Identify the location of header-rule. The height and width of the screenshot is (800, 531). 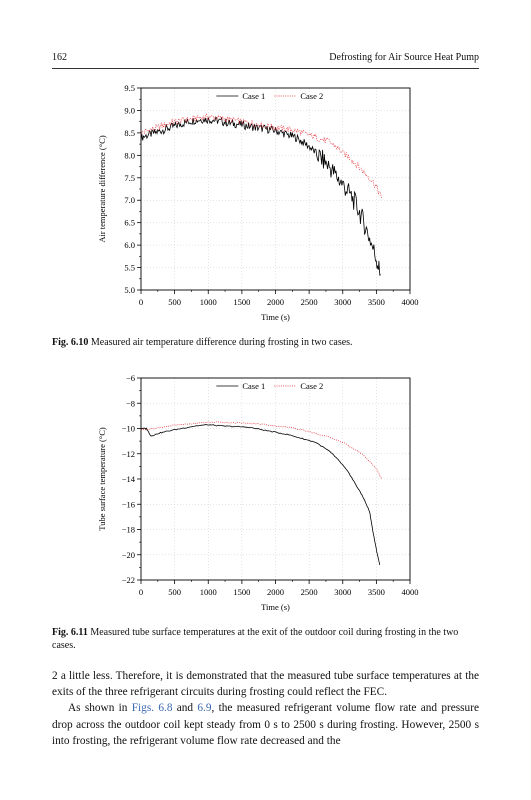
(265, 68).